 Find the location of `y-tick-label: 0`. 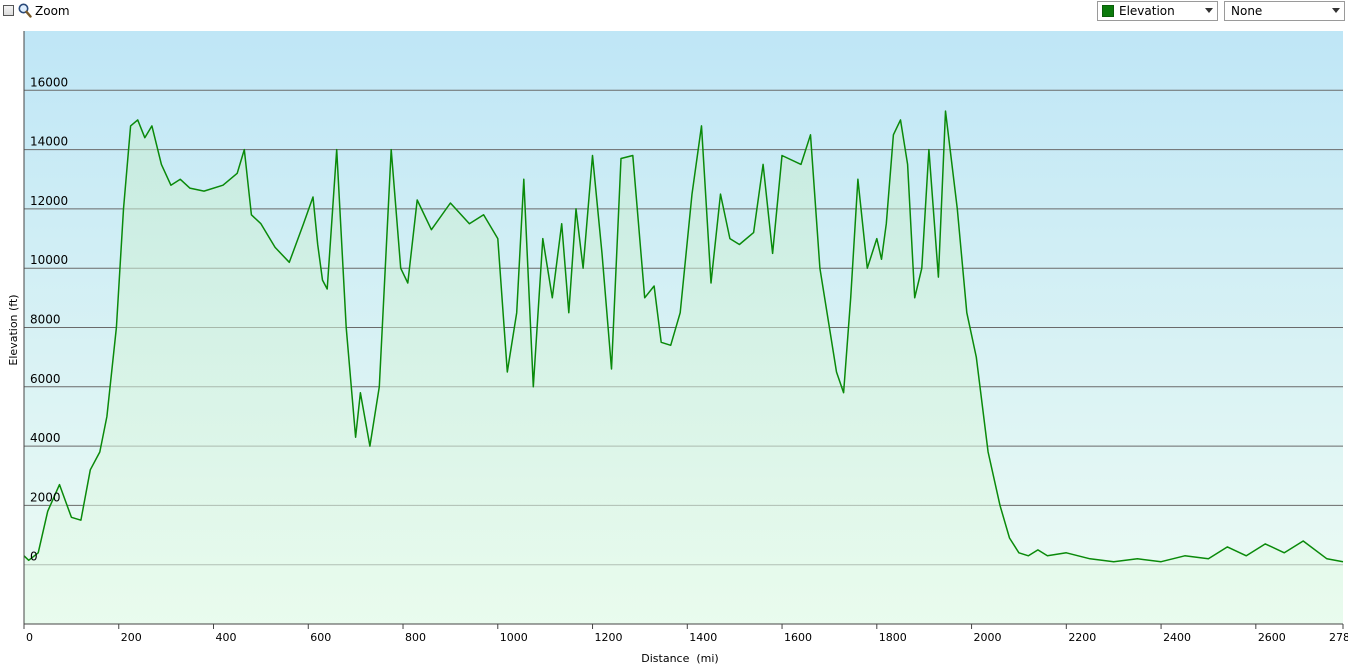

y-tick-label: 0 is located at coordinates (34, 557).